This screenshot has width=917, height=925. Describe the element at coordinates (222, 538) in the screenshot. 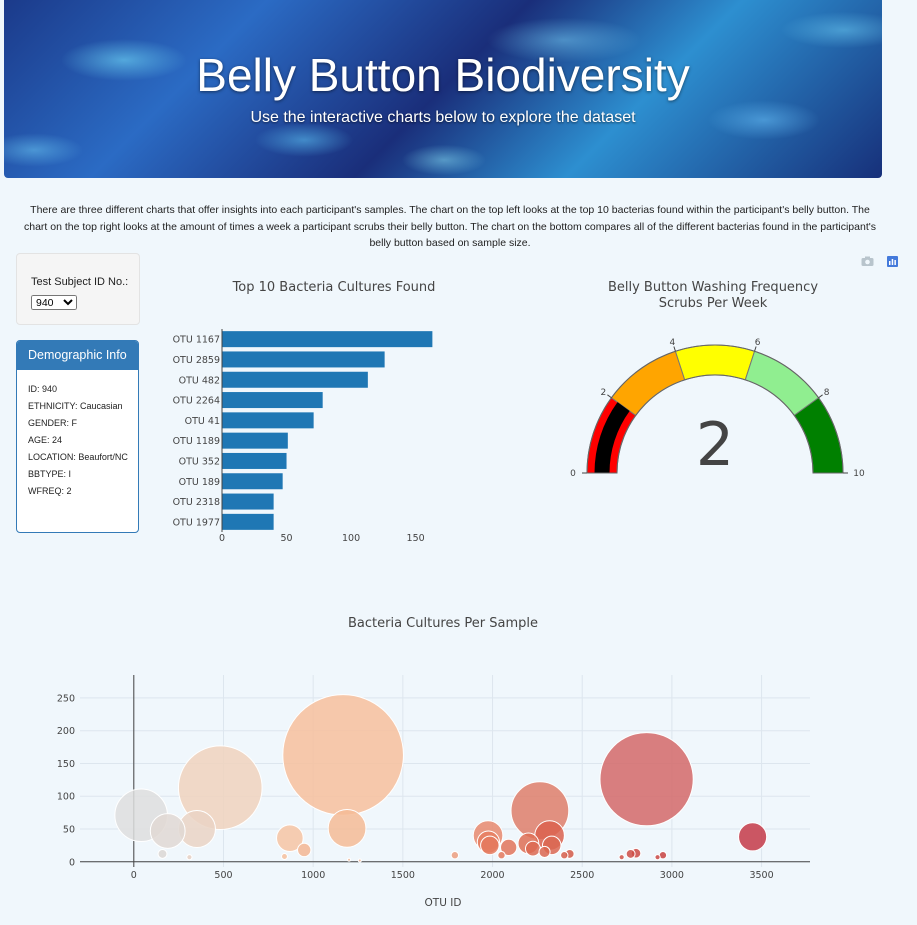

I see `bar-x-tick-label: 0` at that location.